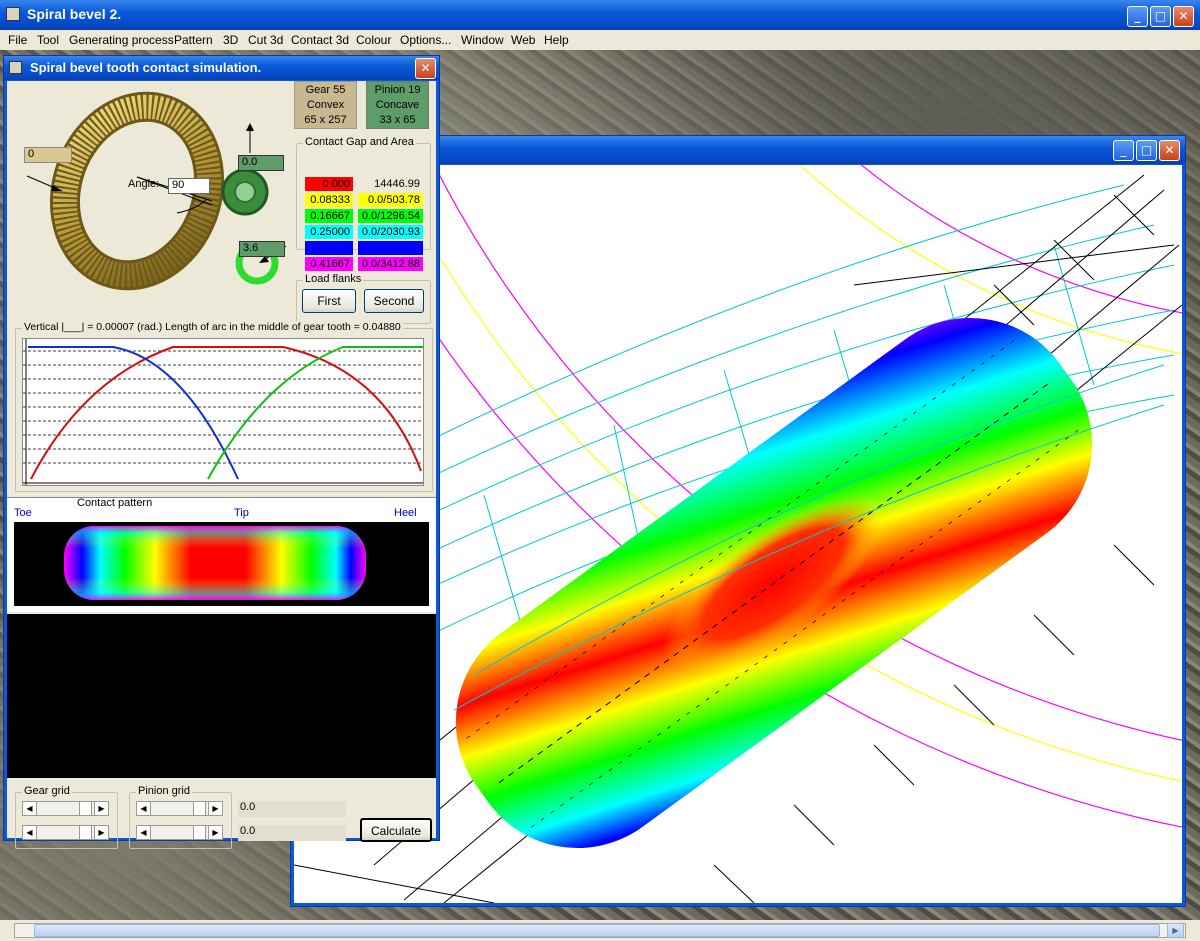  What do you see at coordinates (23, 513) in the screenshot?
I see `toe-label: Toe` at bounding box center [23, 513].